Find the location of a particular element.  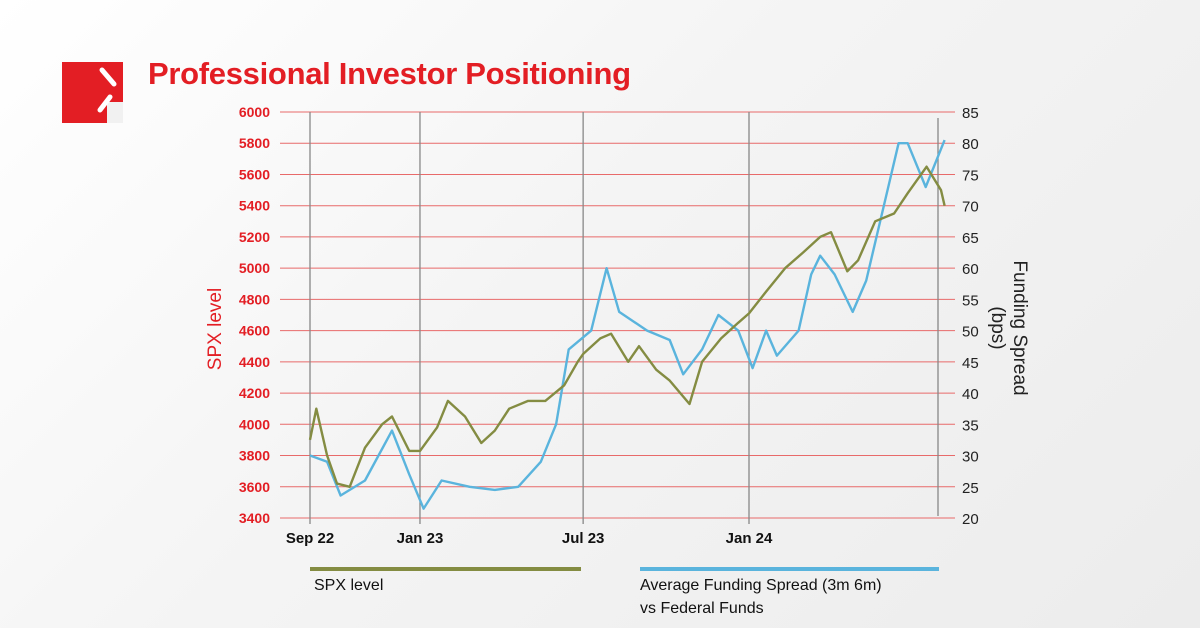

left-tick-label: 4600 is located at coordinates (254, 331).